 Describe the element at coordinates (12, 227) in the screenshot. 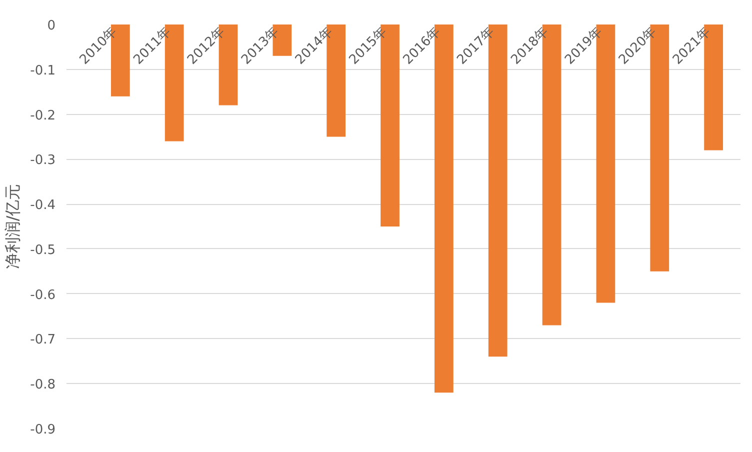

I see `y-axis-title: 净利润/亿元` at that location.